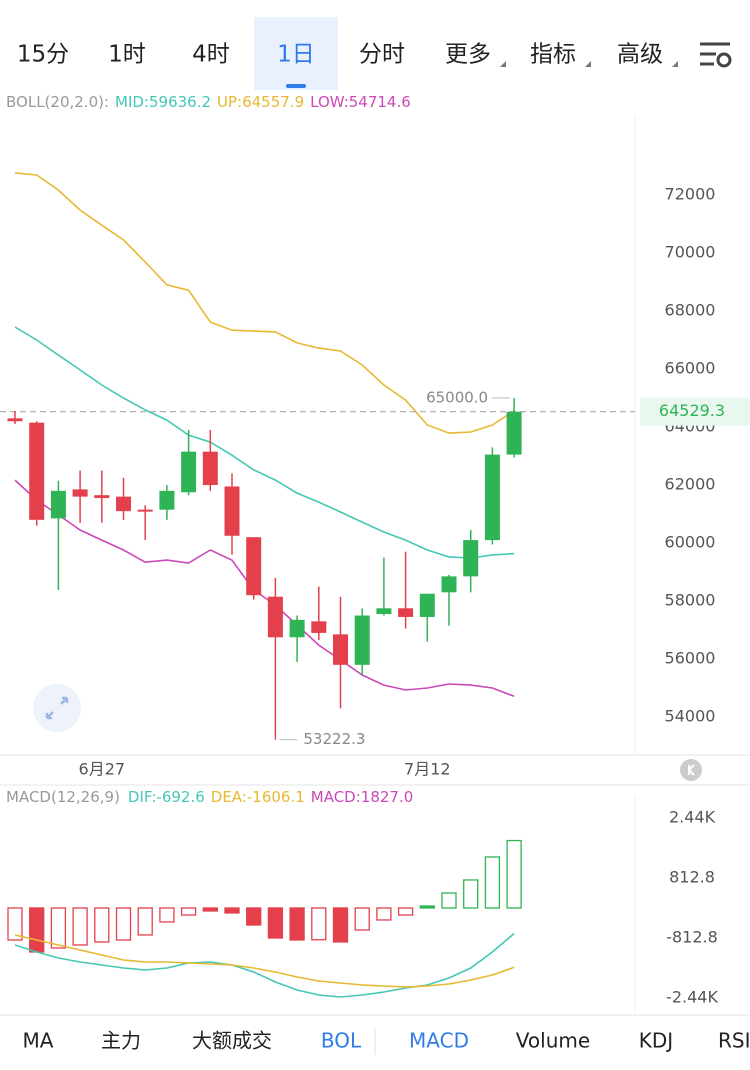 The width and height of the screenshot is (750, 1070). I want to click on last-price-label: 64529.3, so click(692, 410).